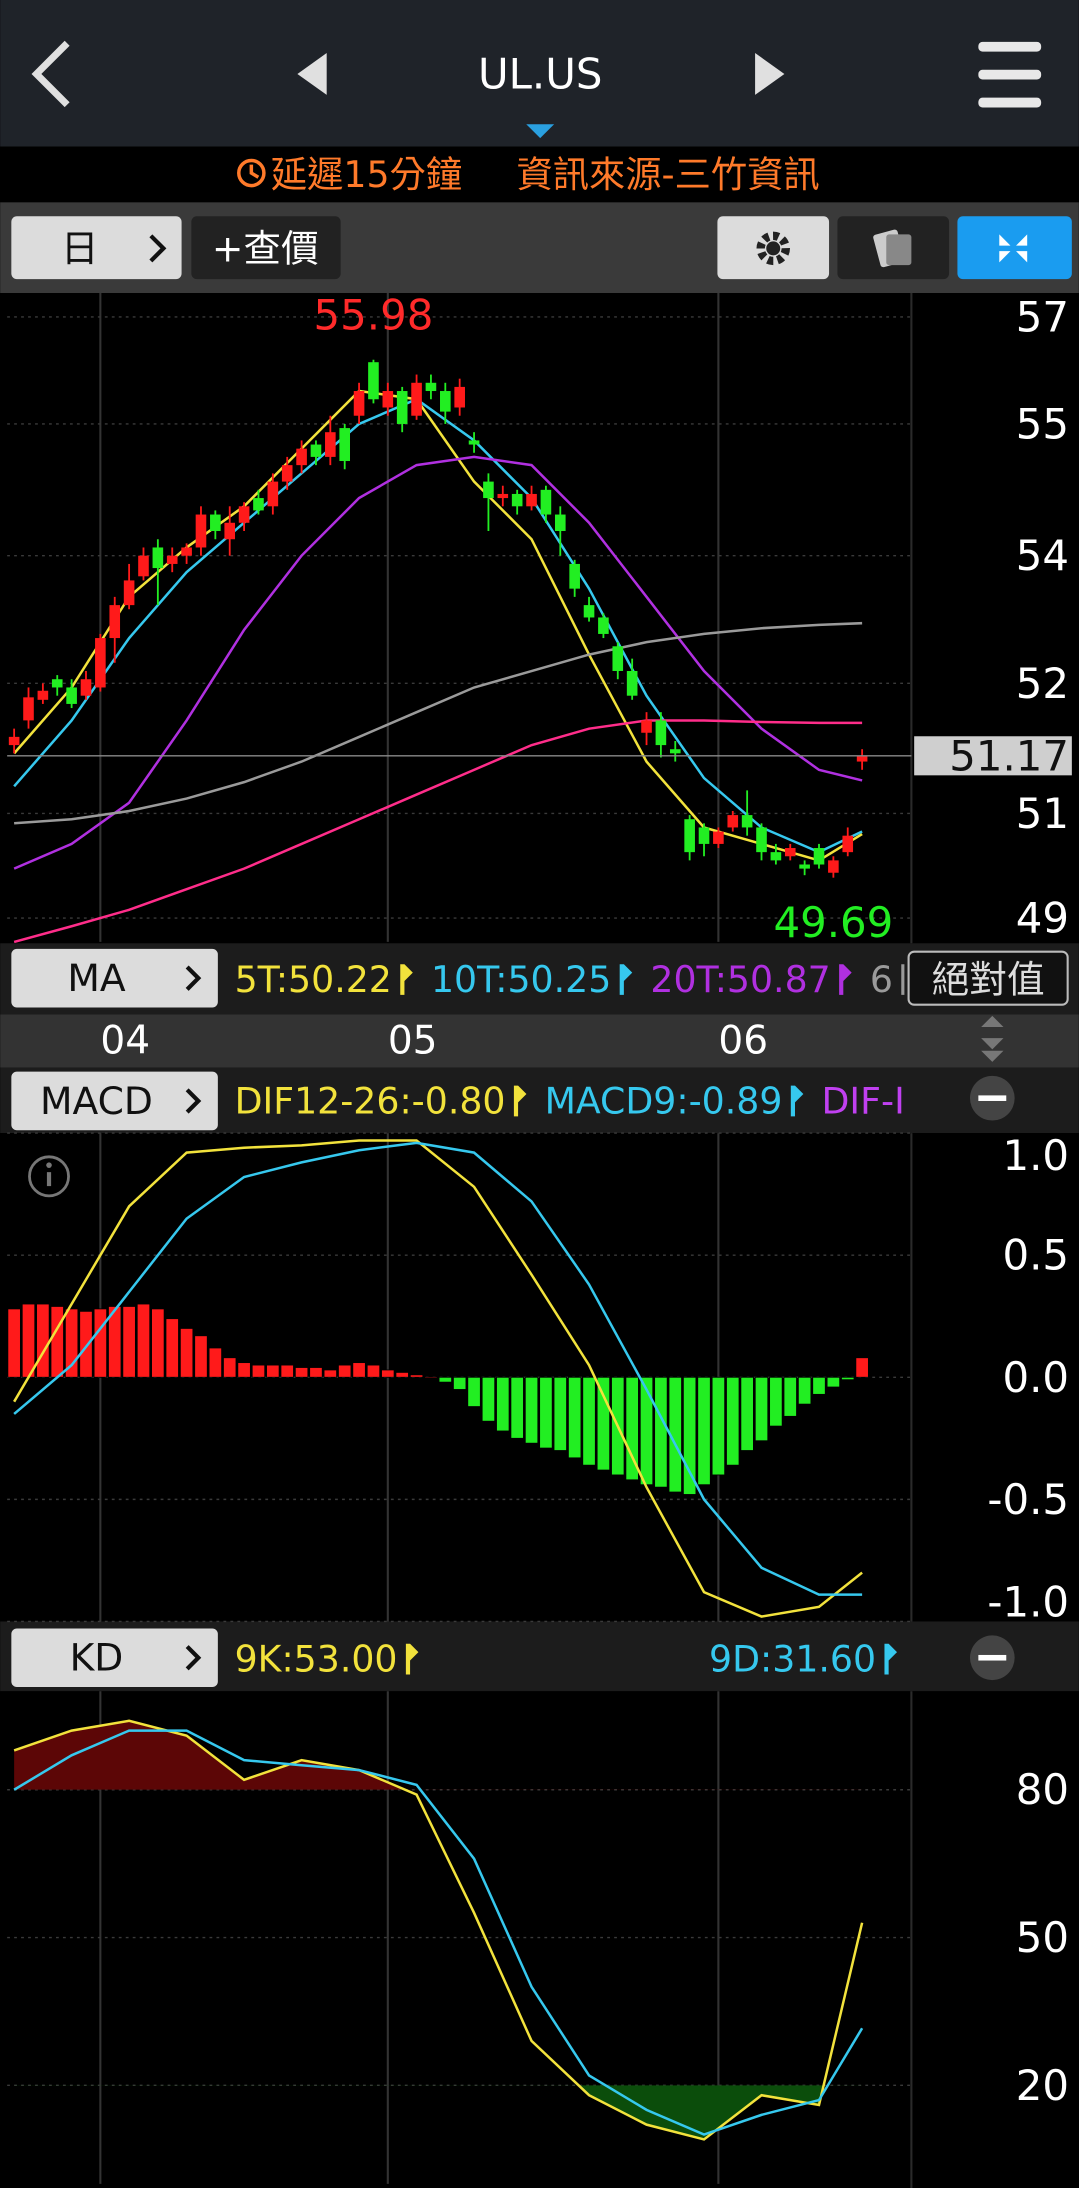 The height and width of the screenshot is (2188, 1079). Describe the element at coordinates (892, 248) in the screenshot. I see `rotate-icon` at that location.